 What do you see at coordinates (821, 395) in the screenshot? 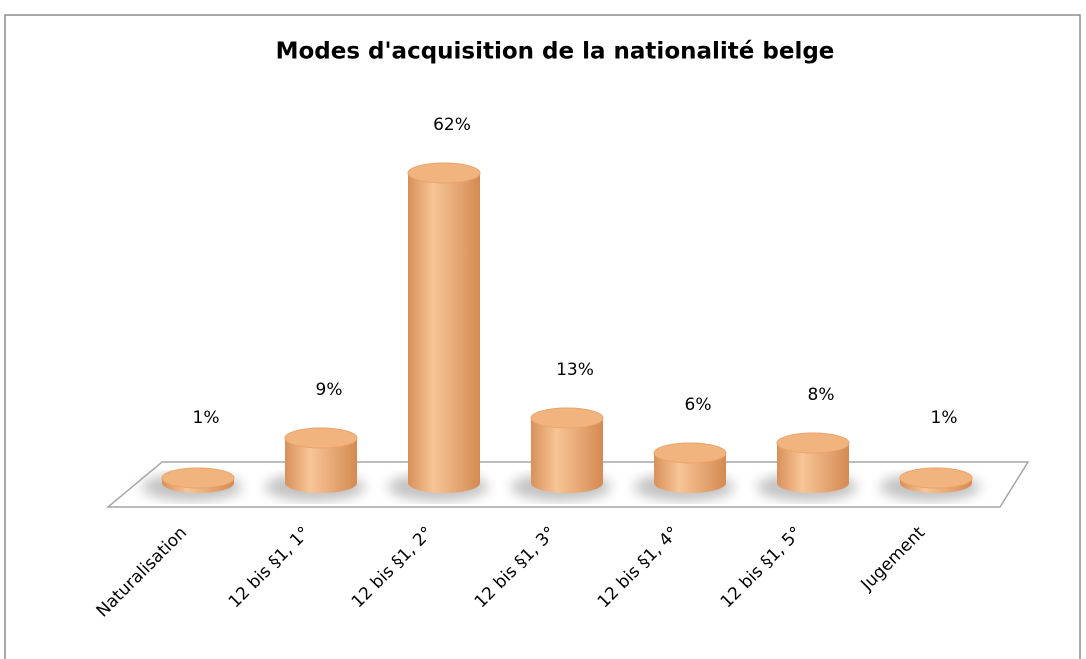
I see `value-label: 8%` at bounding box center [821, 395].